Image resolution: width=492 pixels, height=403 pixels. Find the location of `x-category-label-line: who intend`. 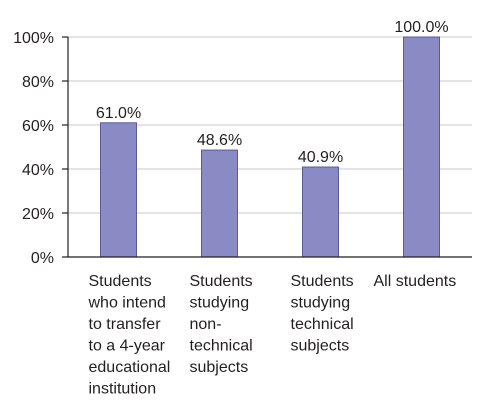

x-category-label-line: who intend is located at coordinates (127, 303).